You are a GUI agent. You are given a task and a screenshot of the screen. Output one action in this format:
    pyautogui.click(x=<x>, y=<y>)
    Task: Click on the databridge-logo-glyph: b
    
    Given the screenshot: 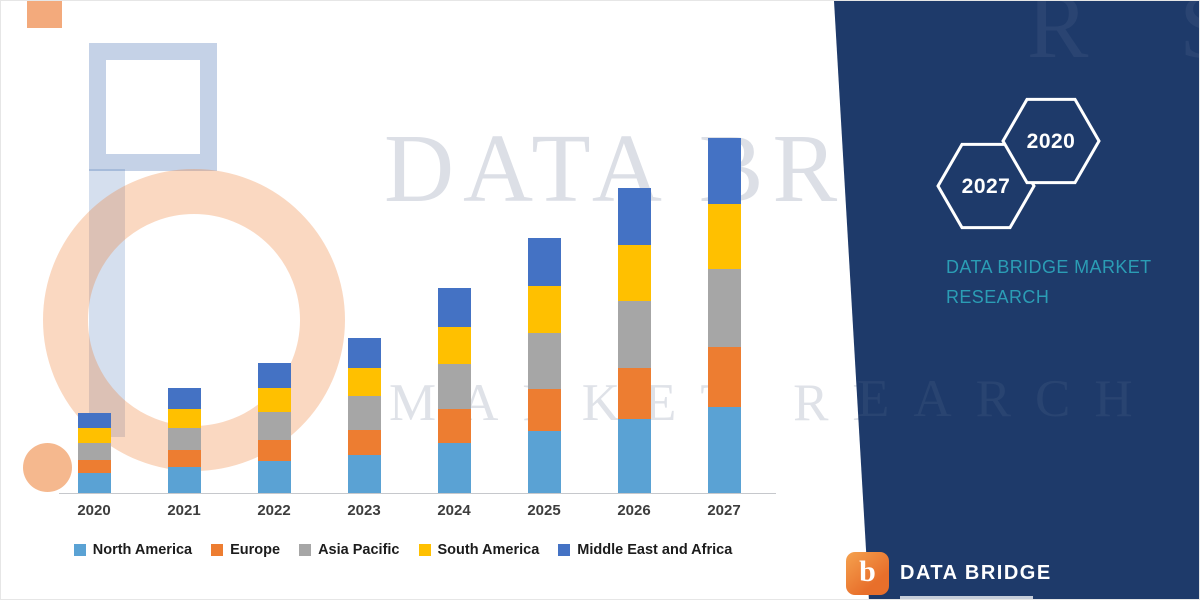 What is the action you would take?
    pyautogui.click(x=867, y=571)
    